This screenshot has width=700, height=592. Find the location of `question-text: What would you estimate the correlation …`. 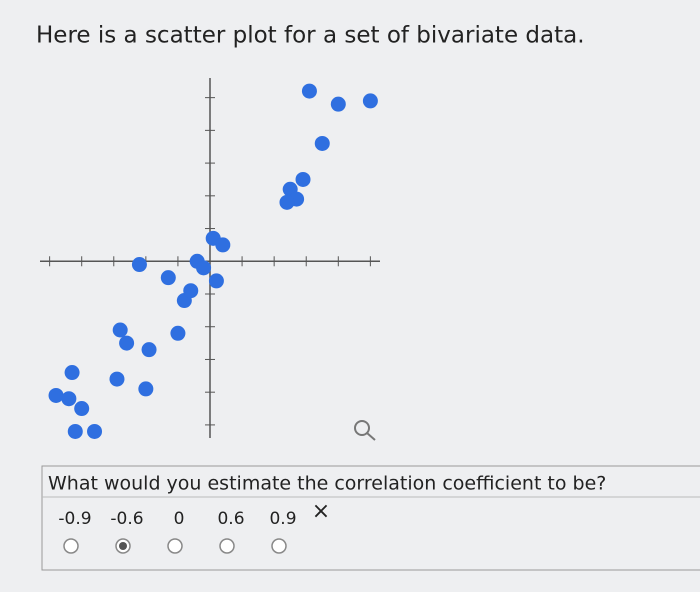

question-text: What would you estimate the correlation … is located at coordinates (327, 484).